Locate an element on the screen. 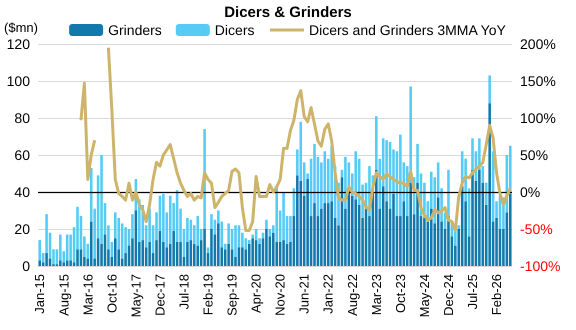 Image resolution: width=576 pixels, height=330 pixels. x-tick-label: Apr-20 is located at coordinates (256, 294).